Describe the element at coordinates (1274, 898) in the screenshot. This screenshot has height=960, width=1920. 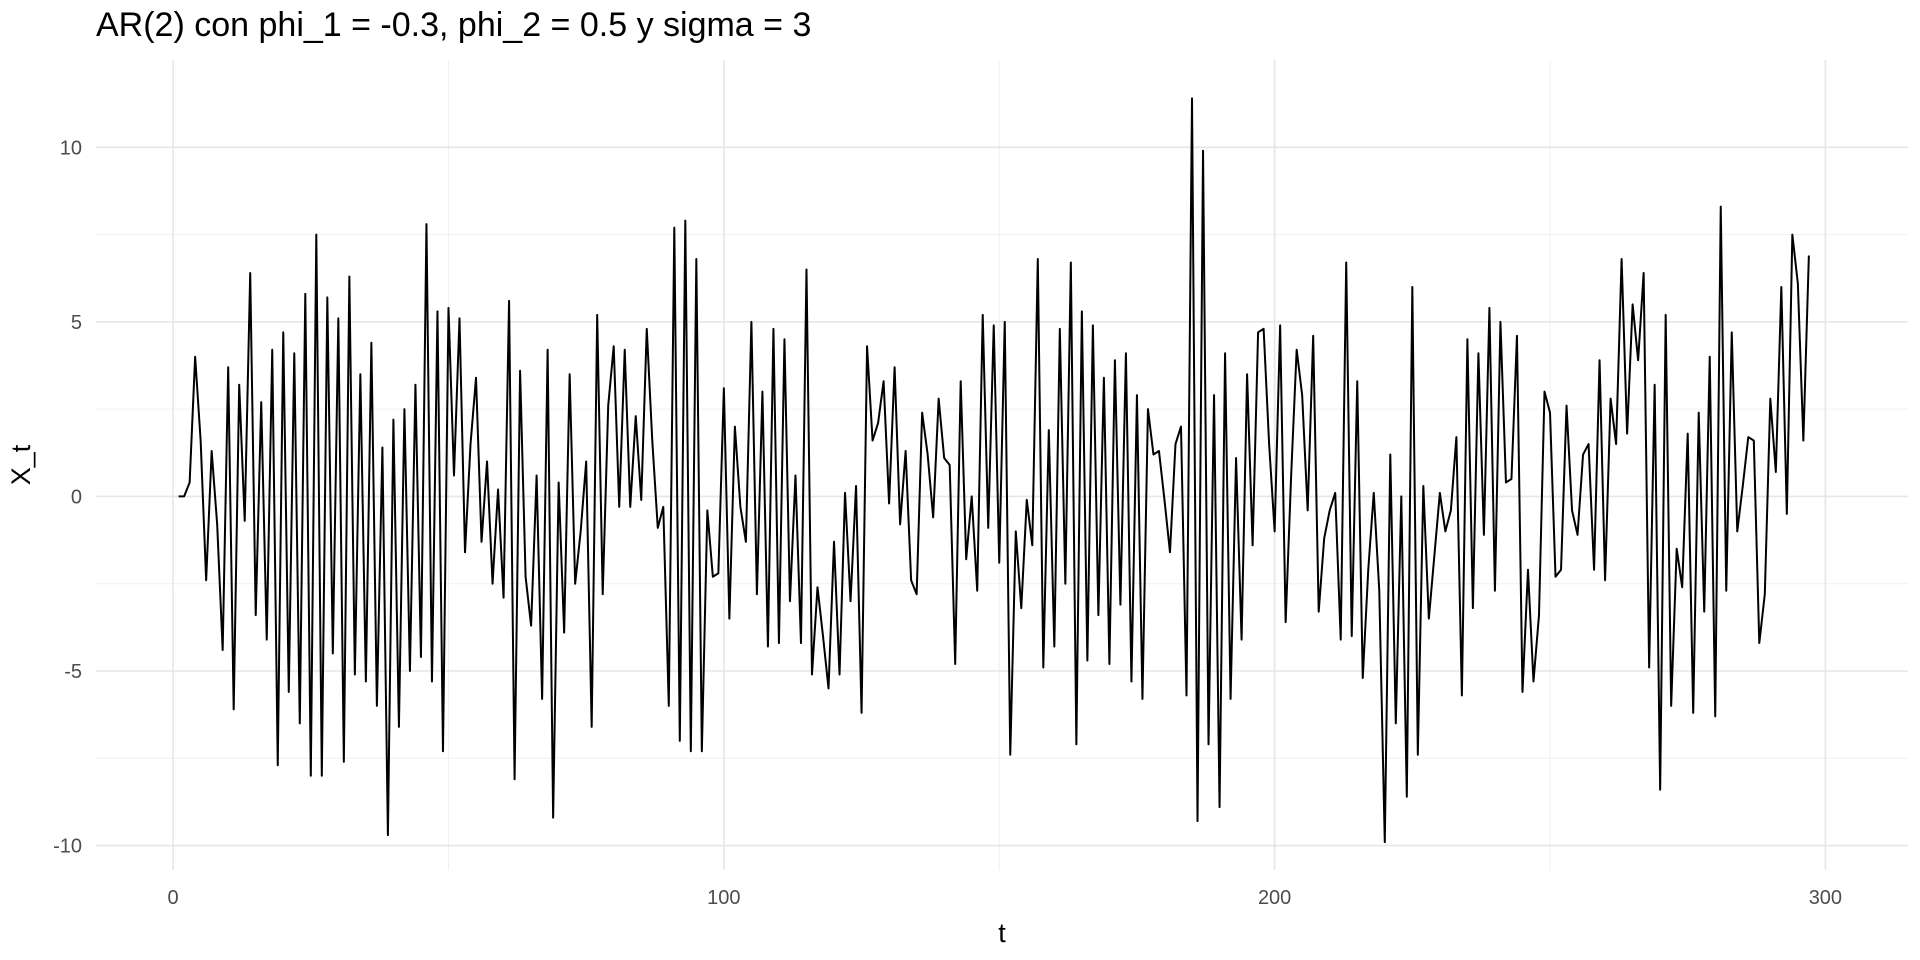
I see `x-tick-label: 200` at that location.